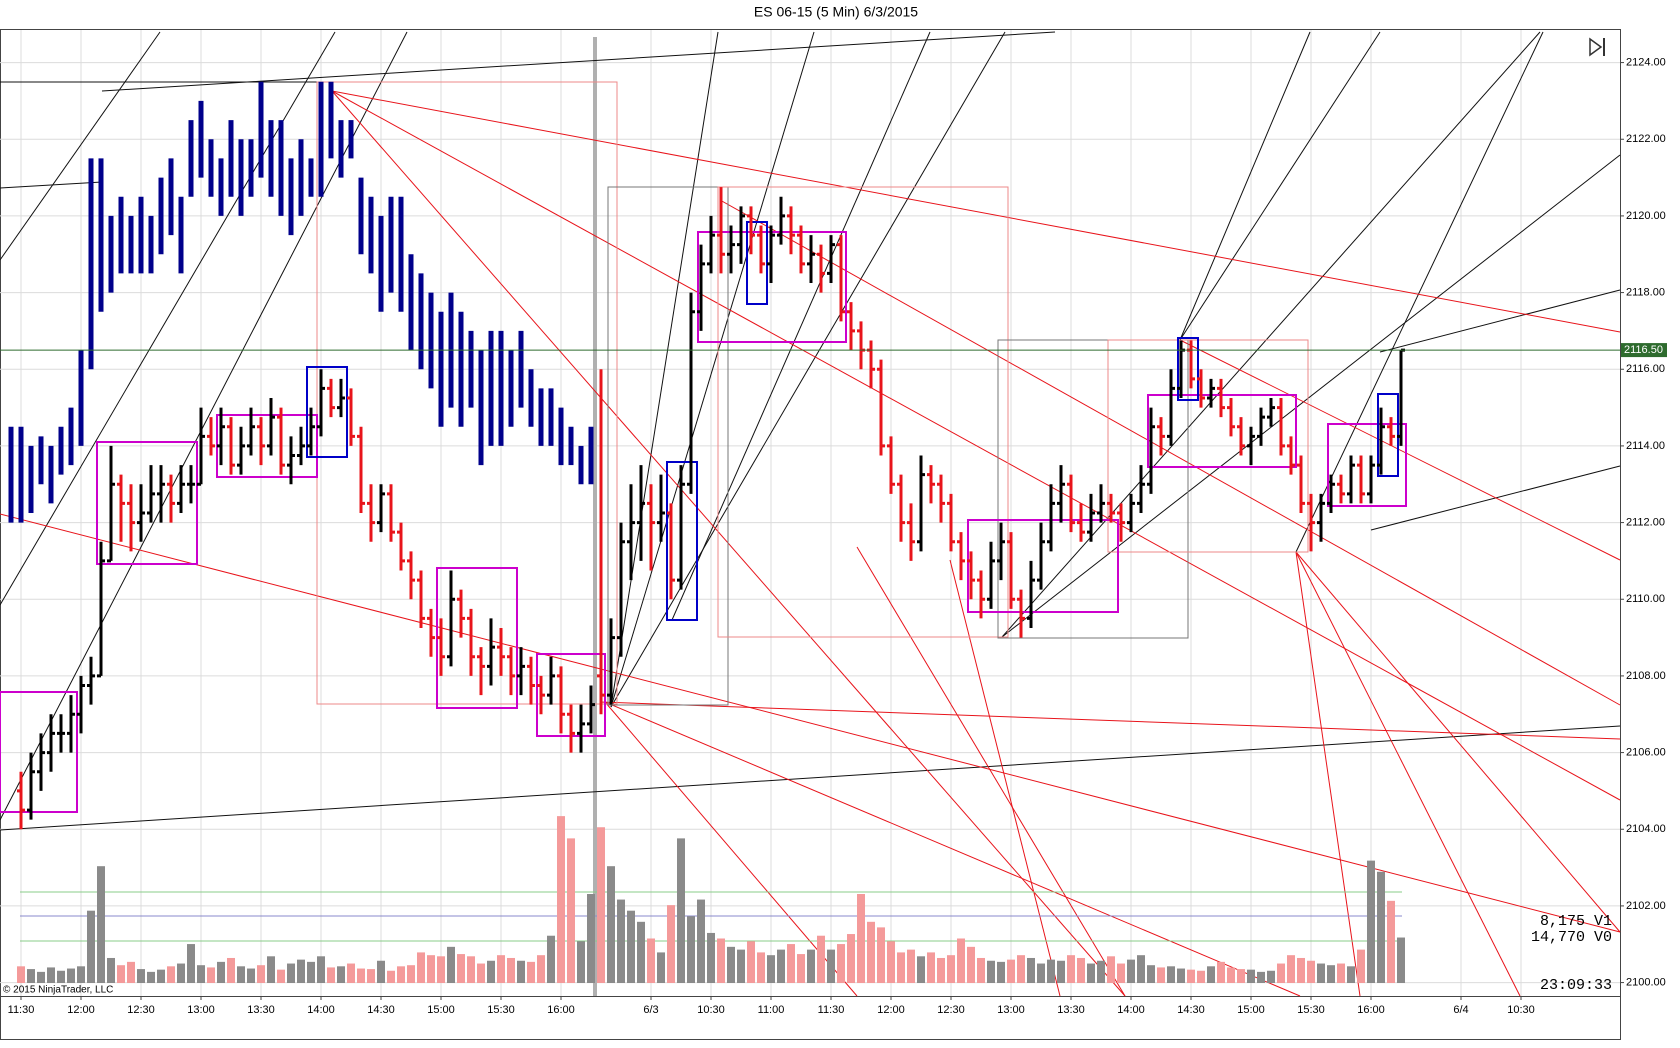 This screenshot has height=1048, width=1680. What do you see at coordinates (836, 12) in the screenshot?
I see `chart-title: ES 06-15 (5 Min) 6/3/2015` at bounding box center [836, 12].